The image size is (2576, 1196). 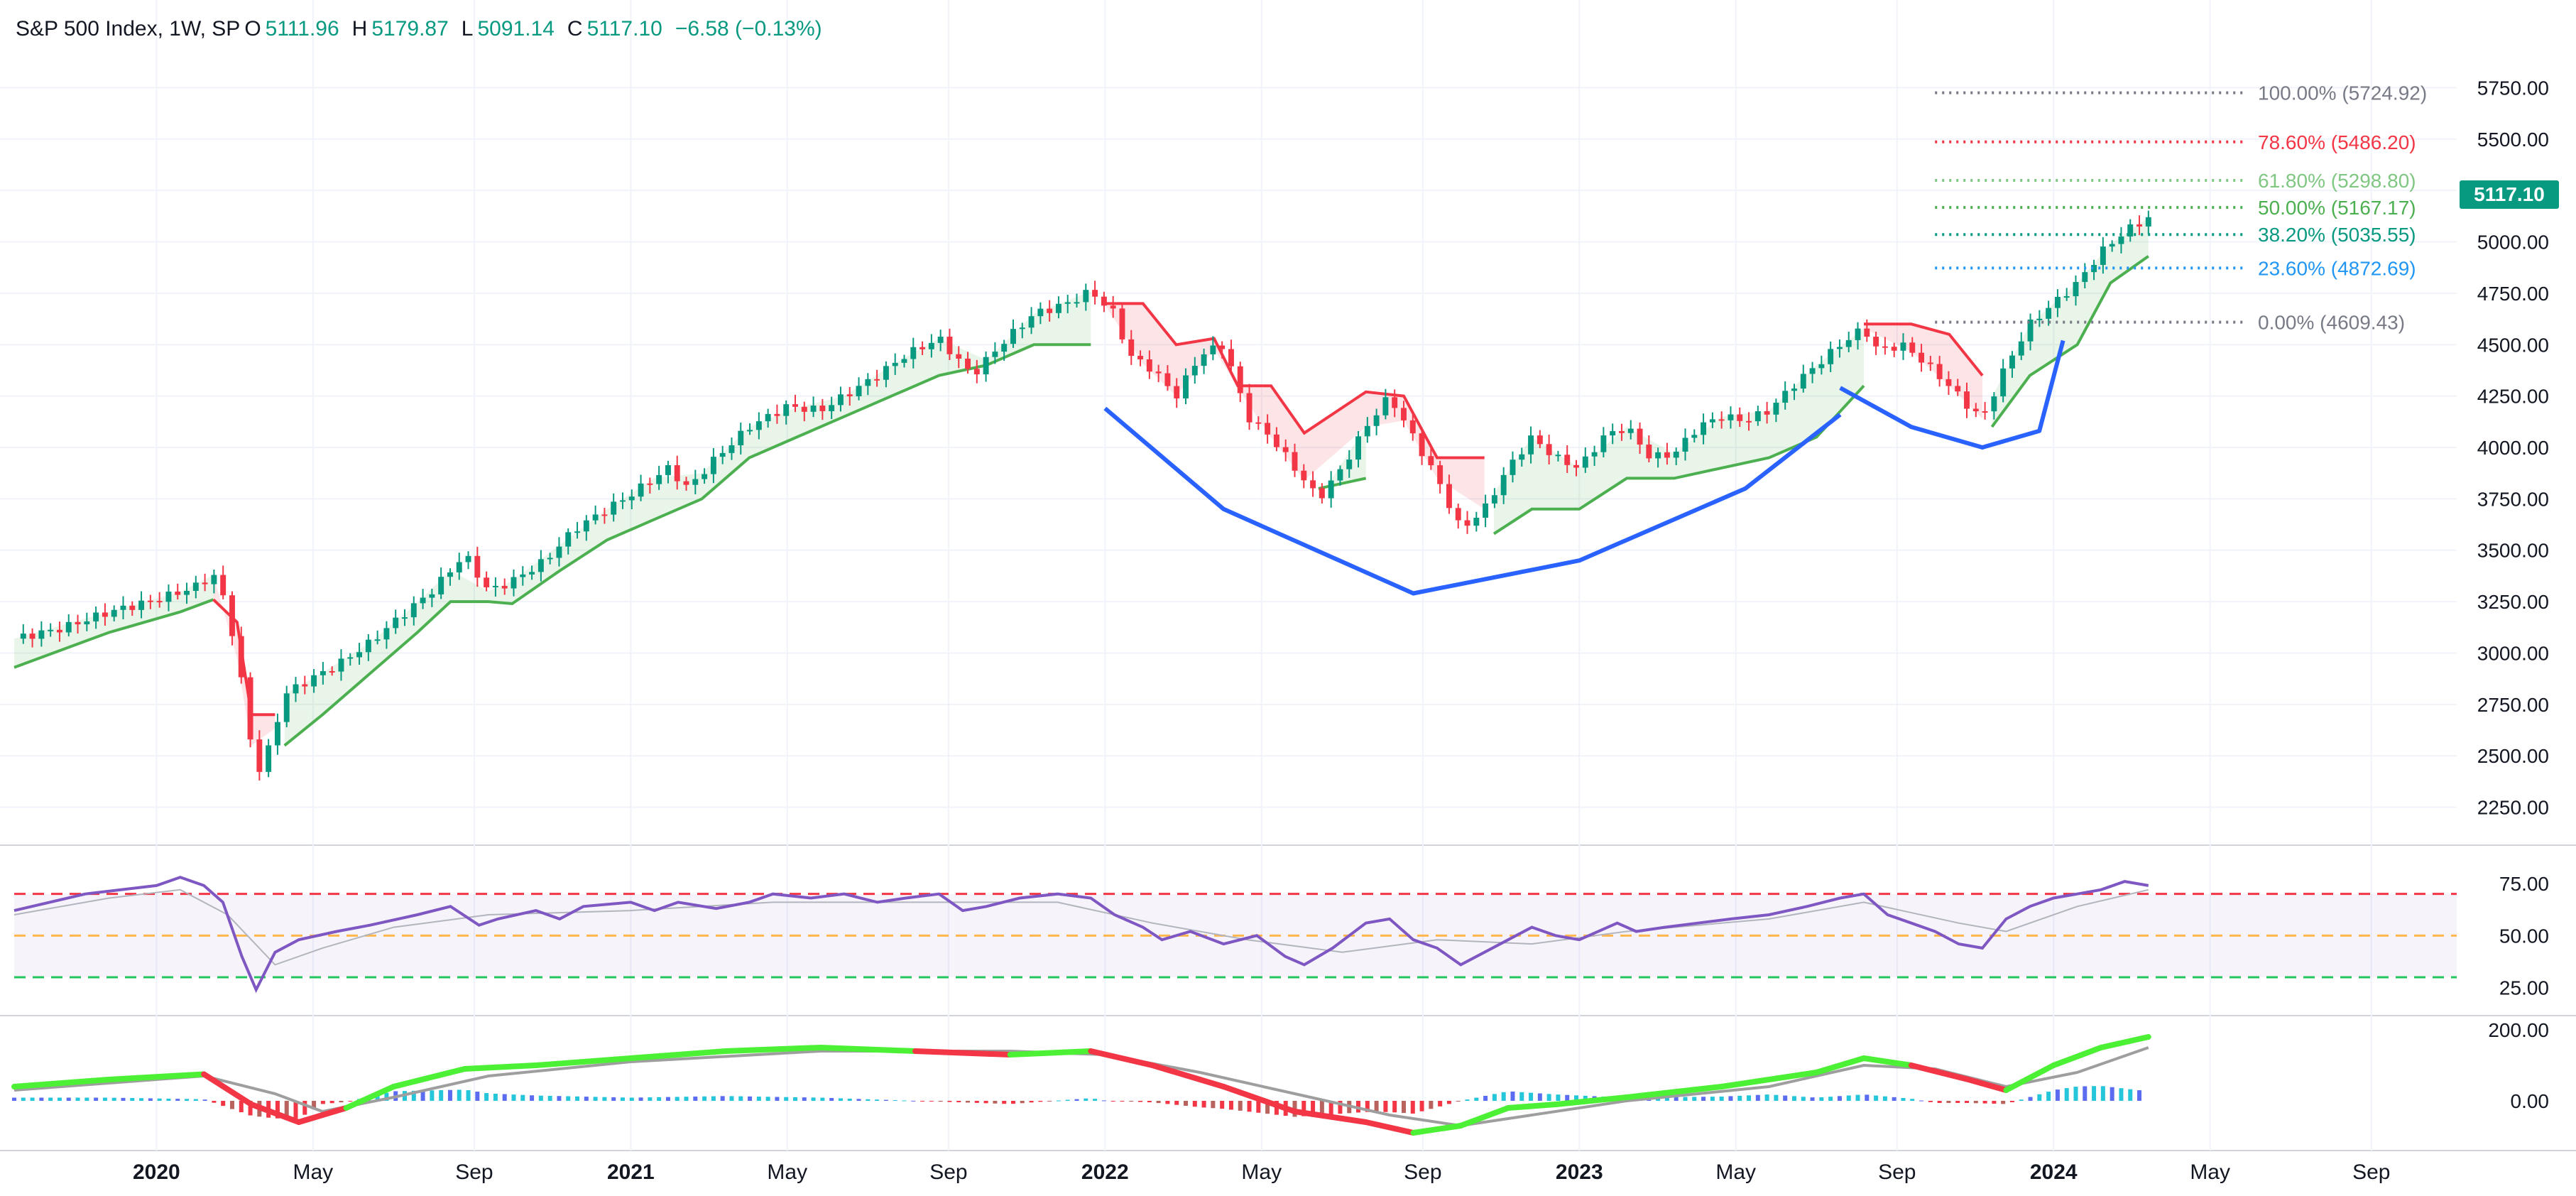 What do you see at coordinates (2513, 808) in the screenshot?
I see `y-tick-label: 2250.00` at bounding box center [2513, 808].